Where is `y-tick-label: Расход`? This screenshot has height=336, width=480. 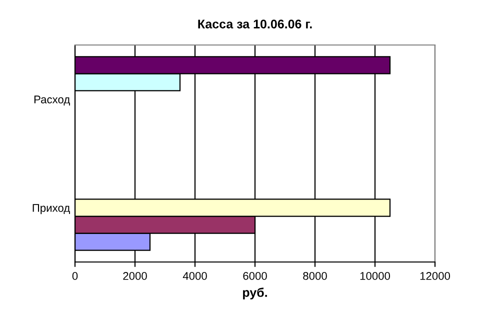
y-tick-label: Расход is located at coordinates (52, 101).